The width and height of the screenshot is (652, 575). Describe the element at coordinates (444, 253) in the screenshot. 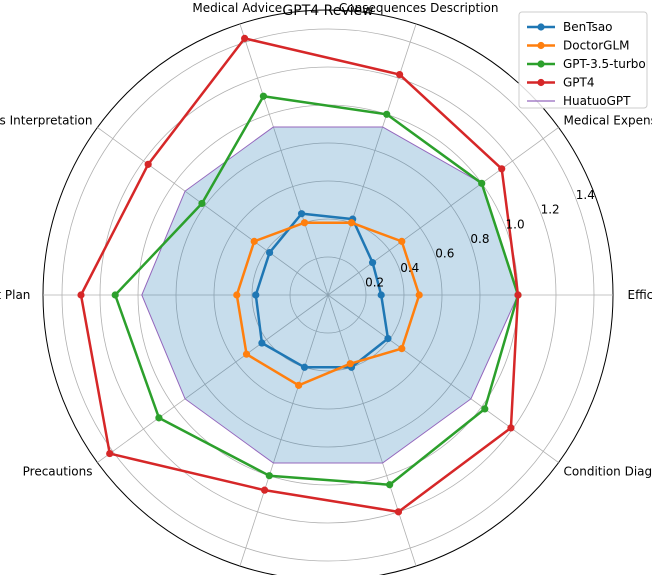

I see `radial-tick-3: 0.6` at that location.